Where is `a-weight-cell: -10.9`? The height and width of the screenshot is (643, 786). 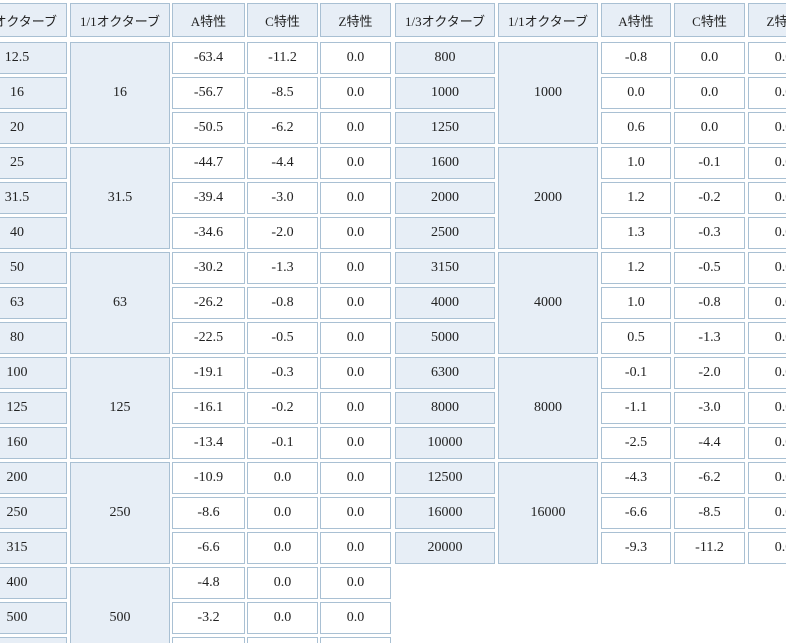
a-weight-cell: -10.9 is located at coordinates (208, 478).